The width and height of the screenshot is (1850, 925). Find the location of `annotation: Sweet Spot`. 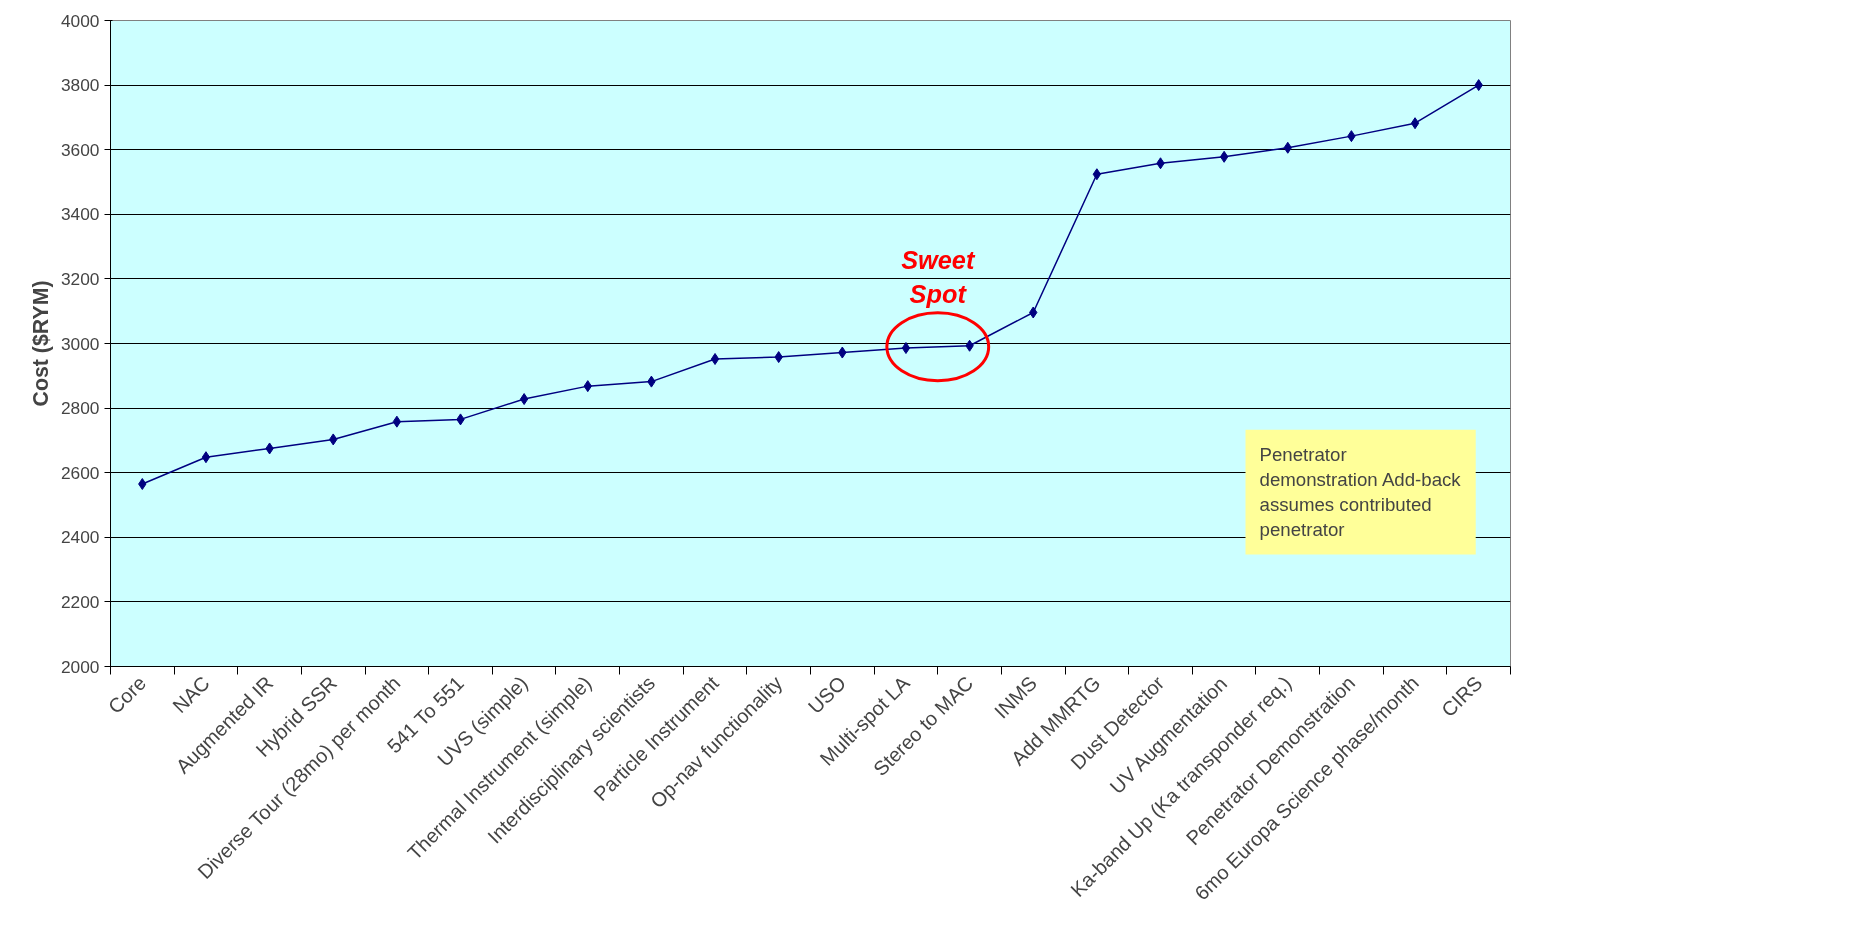

annotation: Sweet Spot is located at coordinates (938, 277).